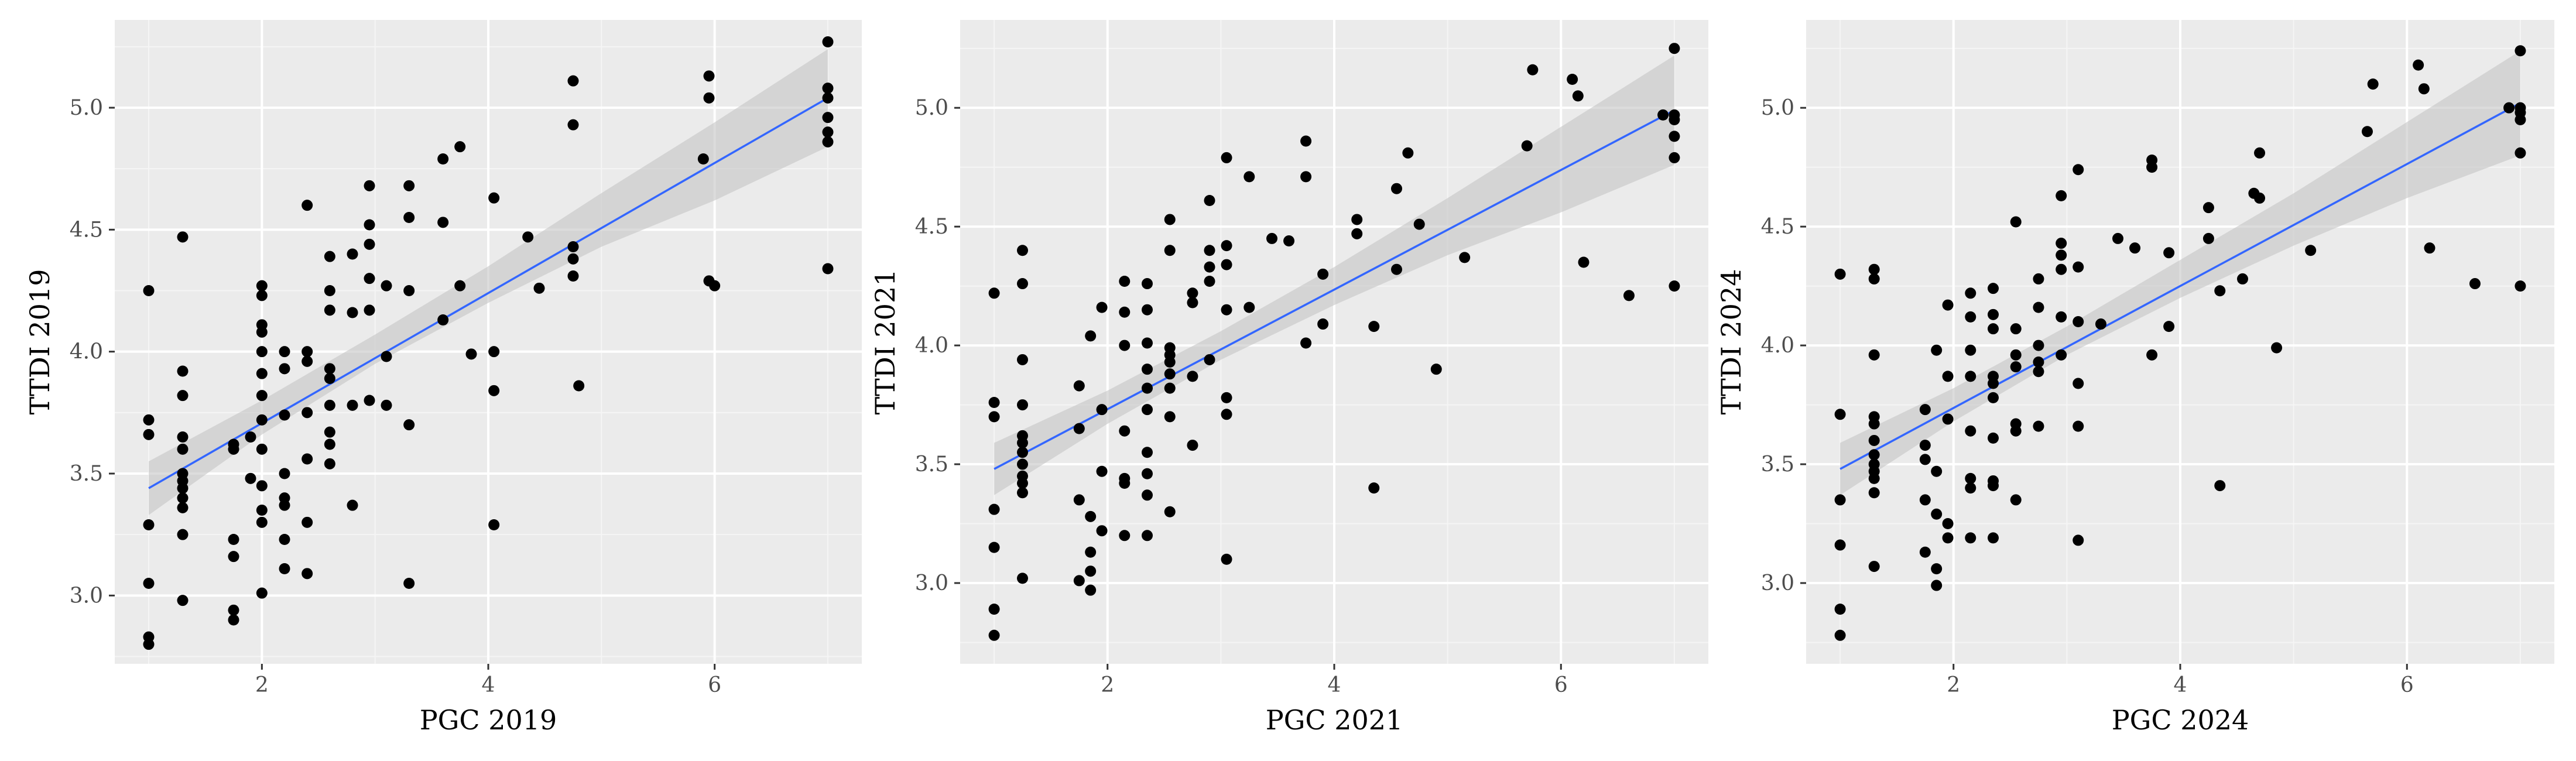 Image resolution: width=2576 pixels, height=761 pixels. Describe the element at coordinates (86, 108) in the screenshot. I see `y-tick-label: 5.0` at that location.